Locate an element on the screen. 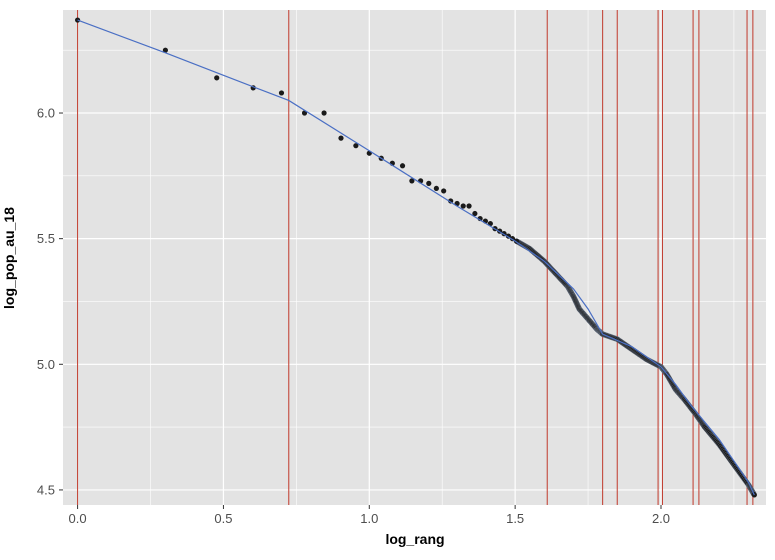 This screenshot has width=775, height=560. x-tick-label: 0.5 is located at coordinates (223, 518).